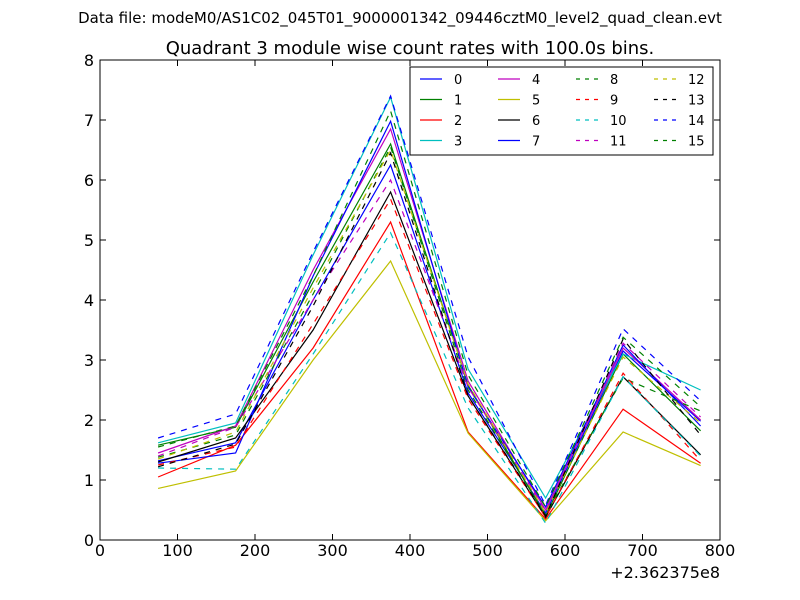 The image size is (800, 600). Describe the element at coordinates (89, 180) in the screenshot. I see `y-tick-label: 6` at that location.